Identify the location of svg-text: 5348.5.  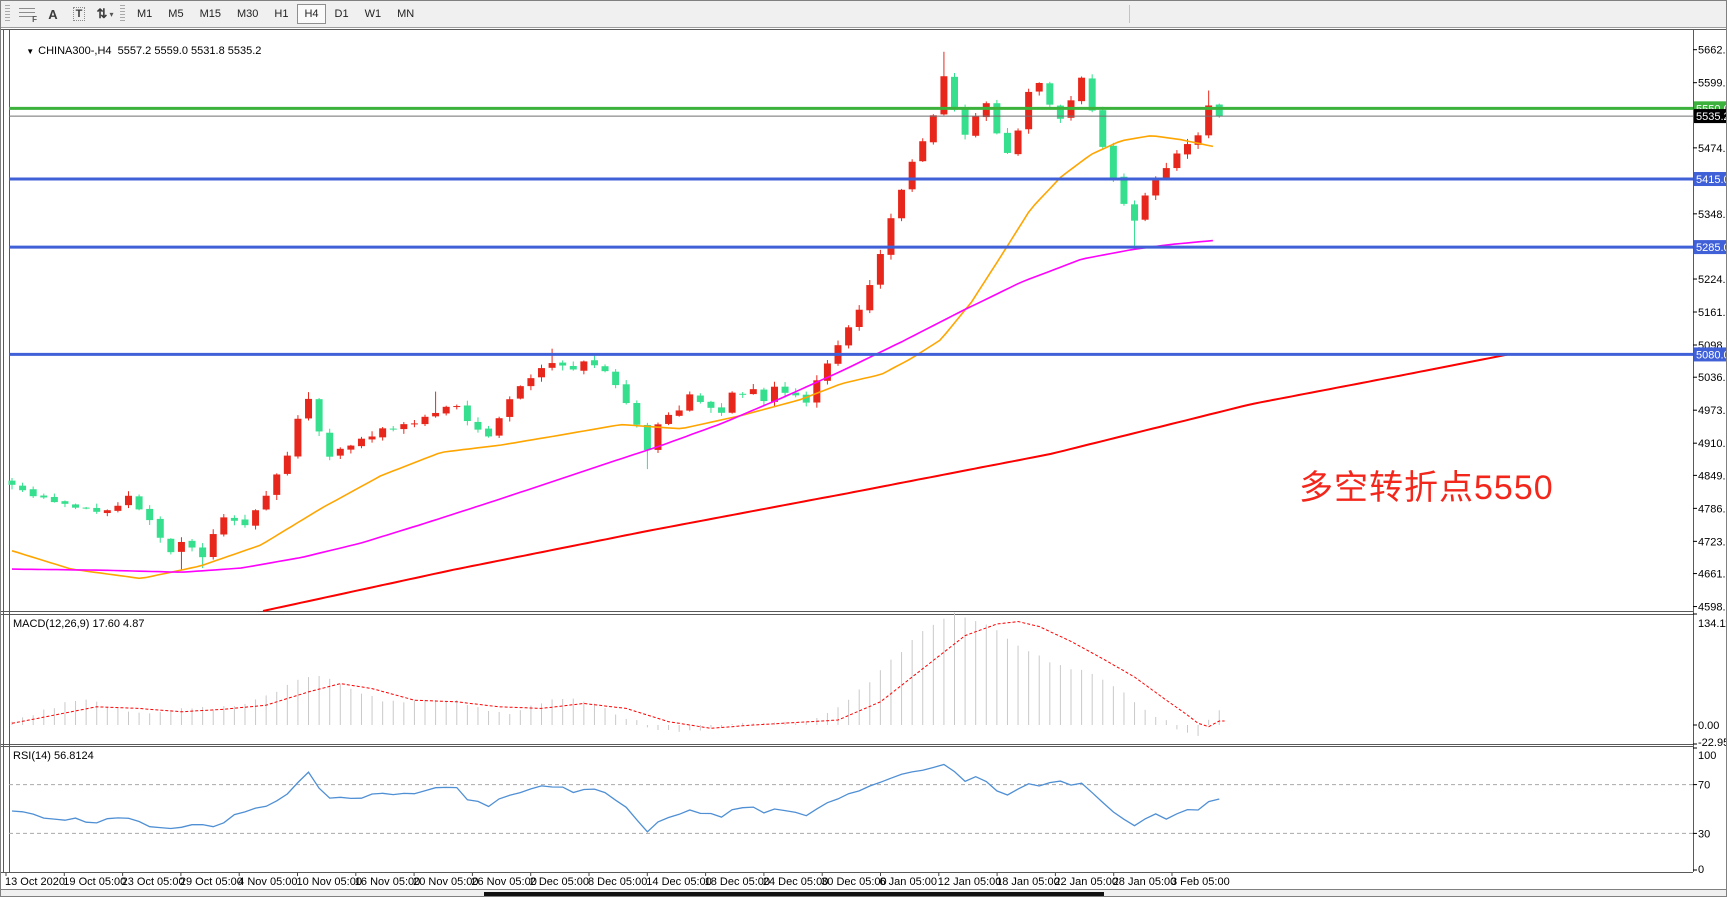
(1712, 215).